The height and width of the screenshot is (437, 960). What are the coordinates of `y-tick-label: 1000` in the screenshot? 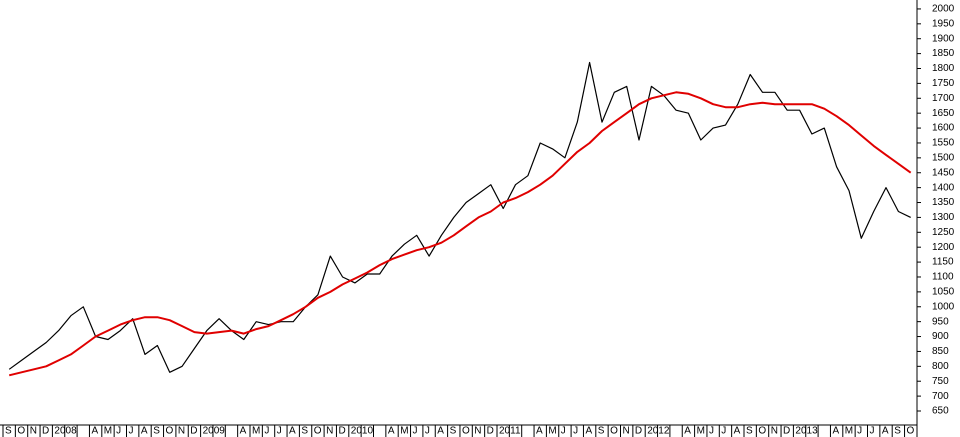 It's located at (943, 306).